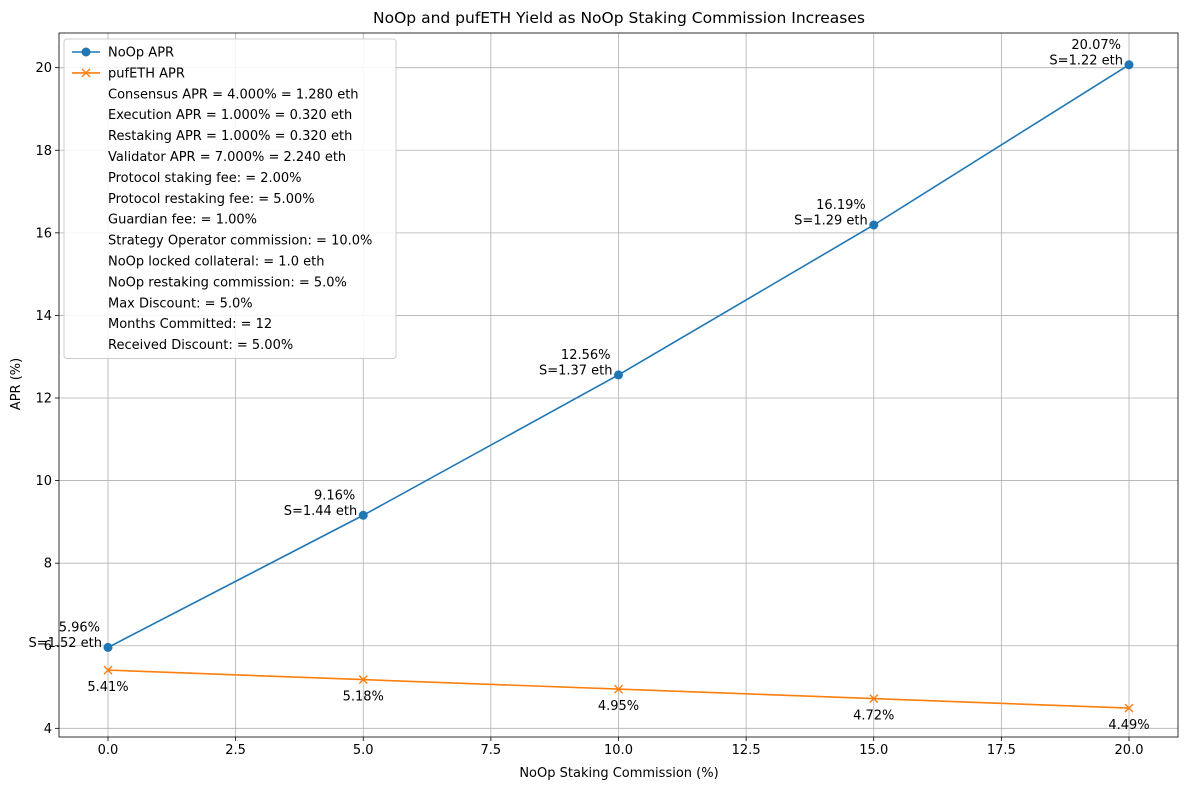 This screenshot has height=794, width=1189. Describe the element at coordinates (205, 178) in the screenshot. I see `legend-info-line: Protocol staking fee: = 2.00%` at that location.